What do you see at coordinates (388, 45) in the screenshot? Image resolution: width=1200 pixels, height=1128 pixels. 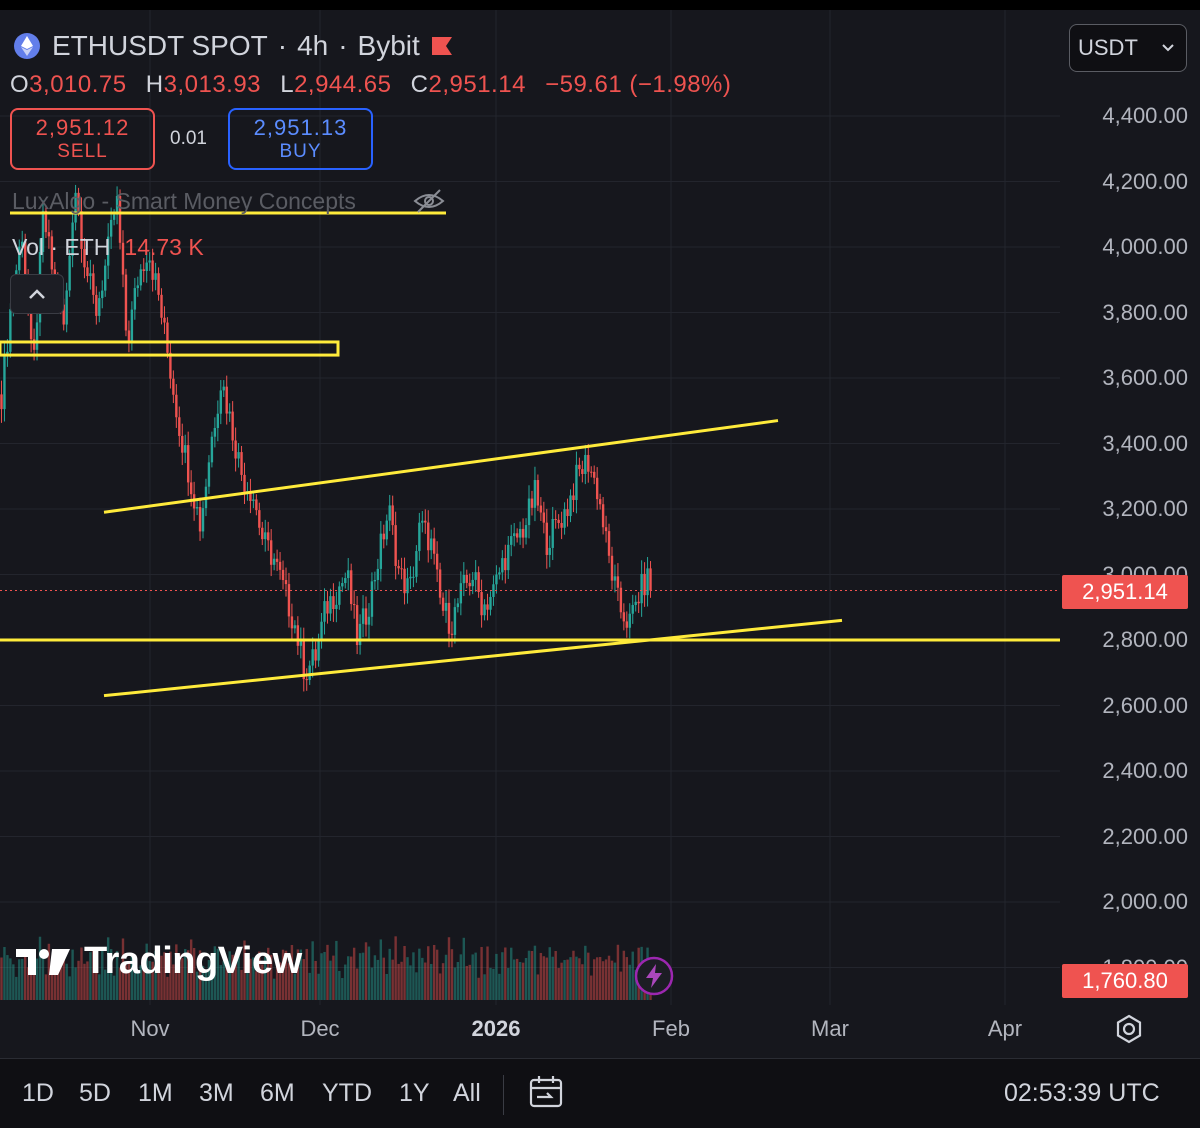 I see `exchange: Bybit` at bounding box center [388, 45].